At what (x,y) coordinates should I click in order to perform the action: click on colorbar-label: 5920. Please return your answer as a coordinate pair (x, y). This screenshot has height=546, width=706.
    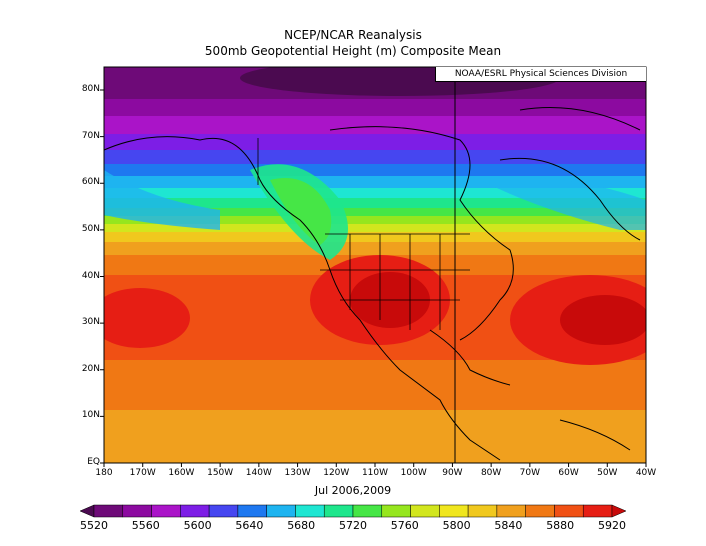
    Looking at the image, I should click on (612, 525).